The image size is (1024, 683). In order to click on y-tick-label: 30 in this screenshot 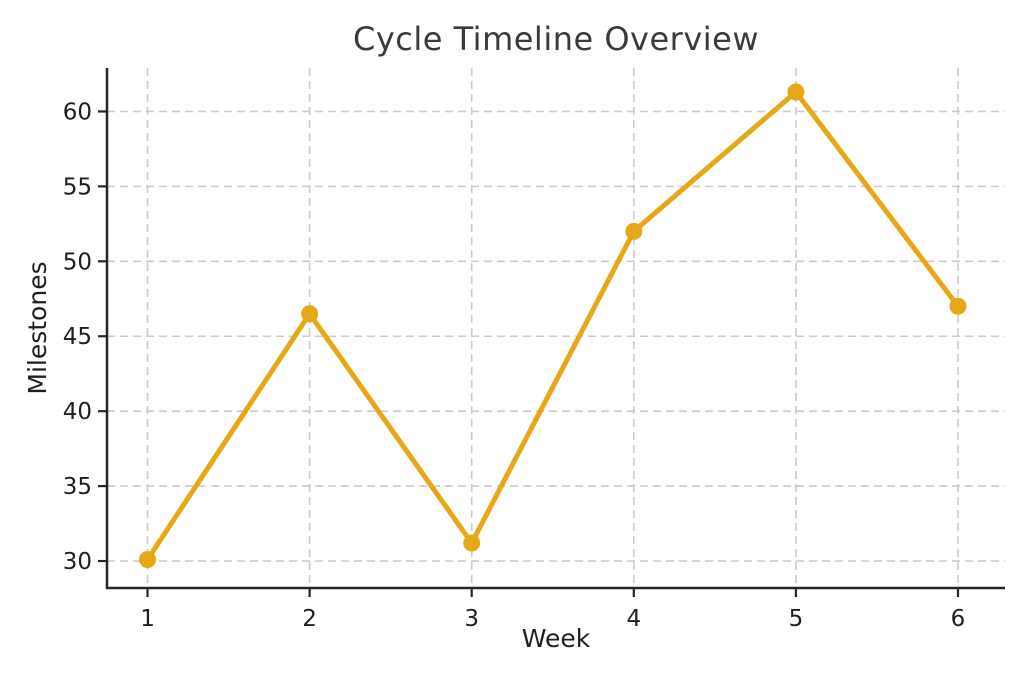, I will do `click(77, 562)`.